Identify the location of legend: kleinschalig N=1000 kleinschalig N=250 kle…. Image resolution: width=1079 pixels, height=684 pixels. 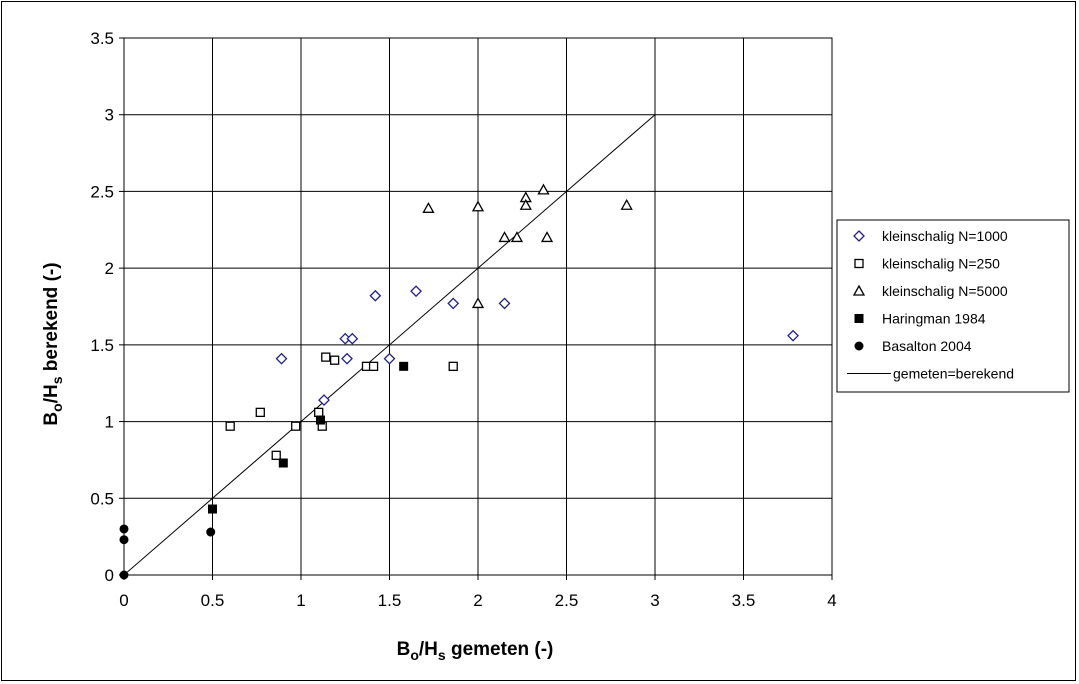
(953, 306).